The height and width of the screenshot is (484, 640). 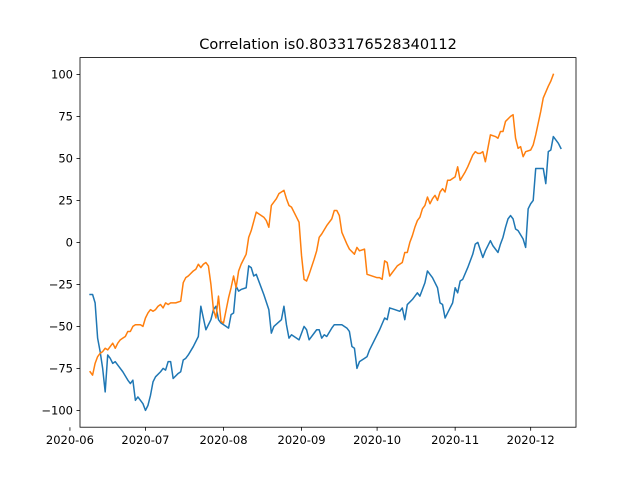 I want to click on x-tick-label: 2020-09, so click(x=302, y=440).